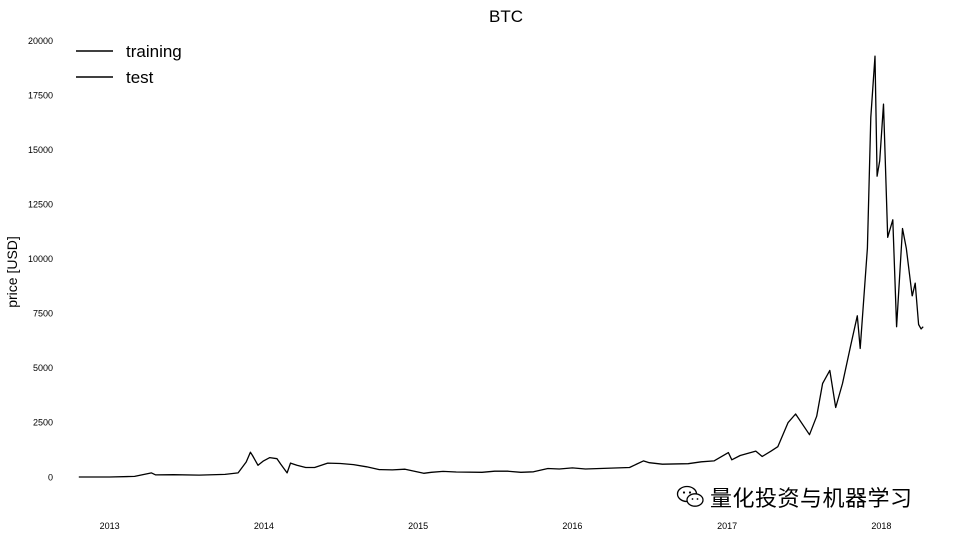 This screenshot has width=959, height=539. What do you see at coordinates (50, 477) in the screenshot?
I see `y-tick-label: 0` at bounding box center [50, 477].